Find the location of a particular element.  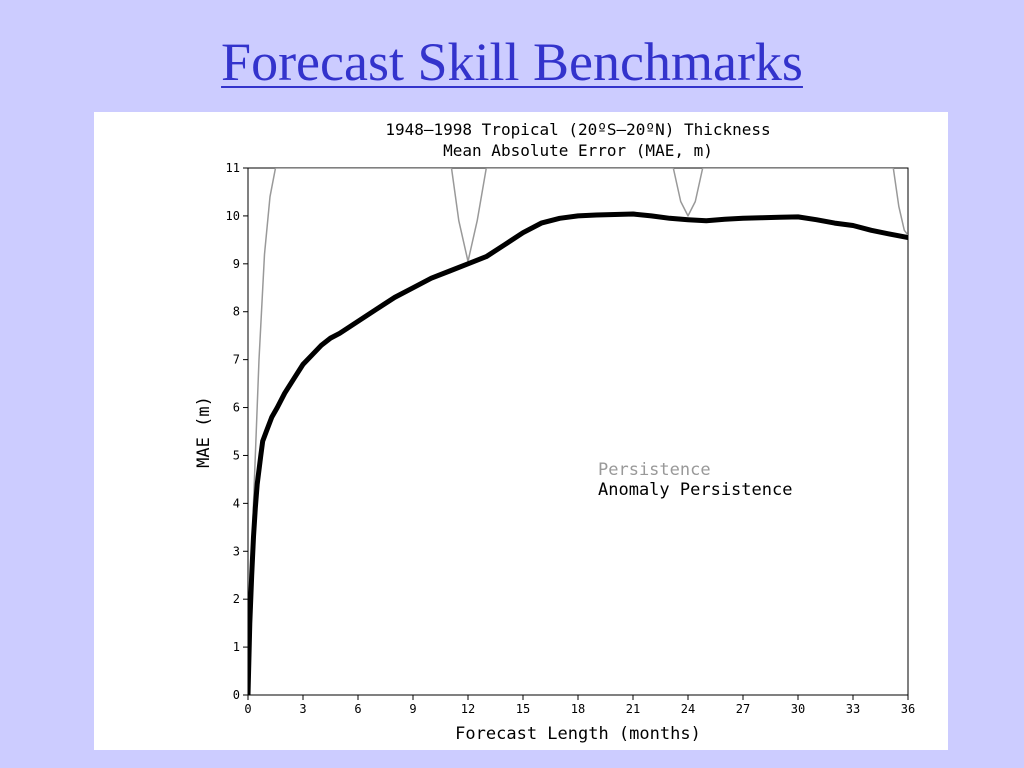

legend-entry-anomaly-persistence: Anomaly Persistence is located at coordinates (695, 490).